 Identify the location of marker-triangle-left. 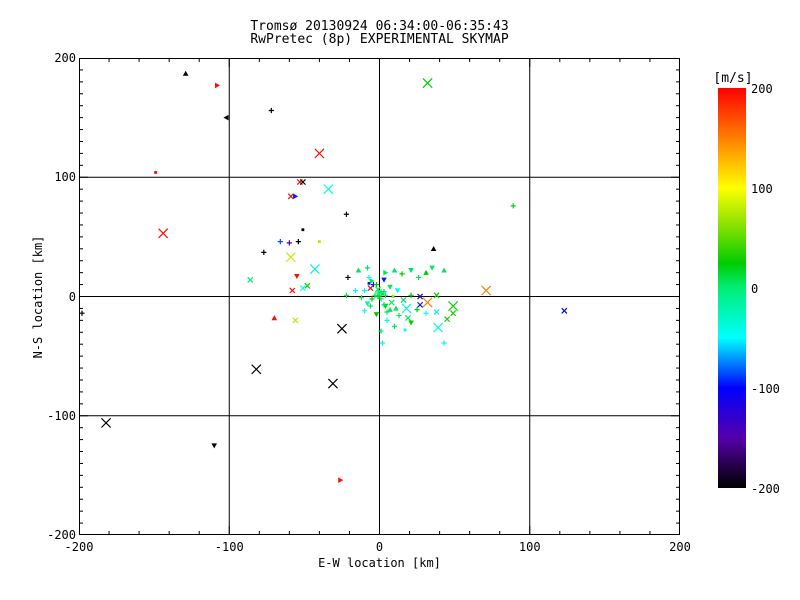
(226, 117).